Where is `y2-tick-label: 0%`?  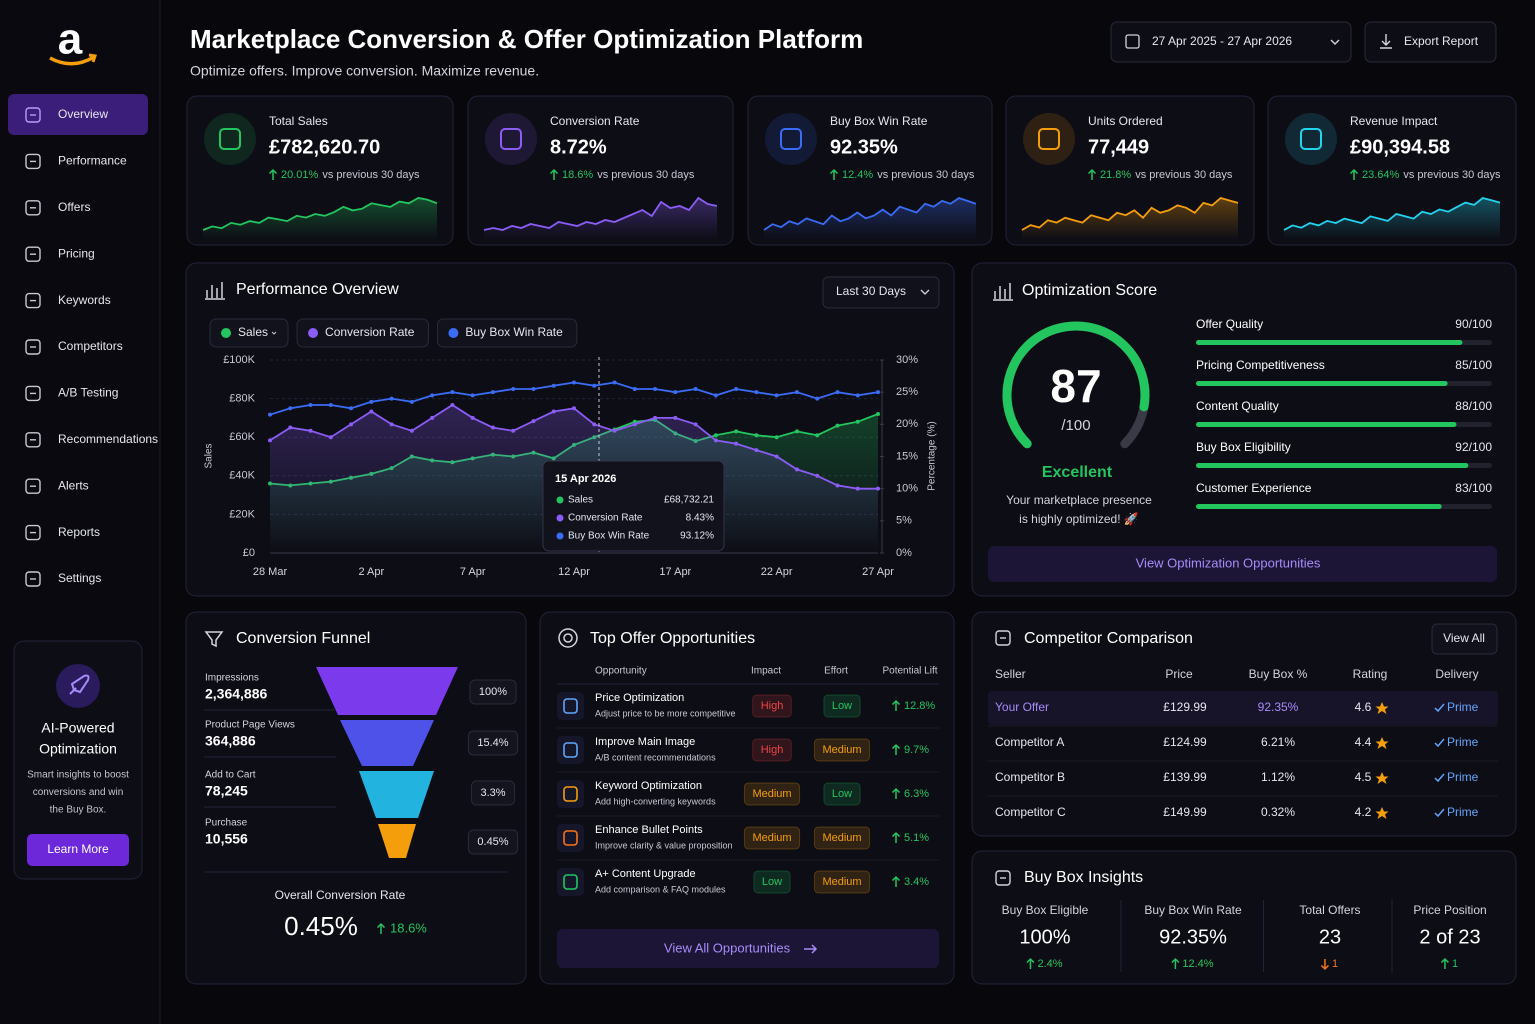 y2-tick-label: 0% is located at coordinates (904, 553).